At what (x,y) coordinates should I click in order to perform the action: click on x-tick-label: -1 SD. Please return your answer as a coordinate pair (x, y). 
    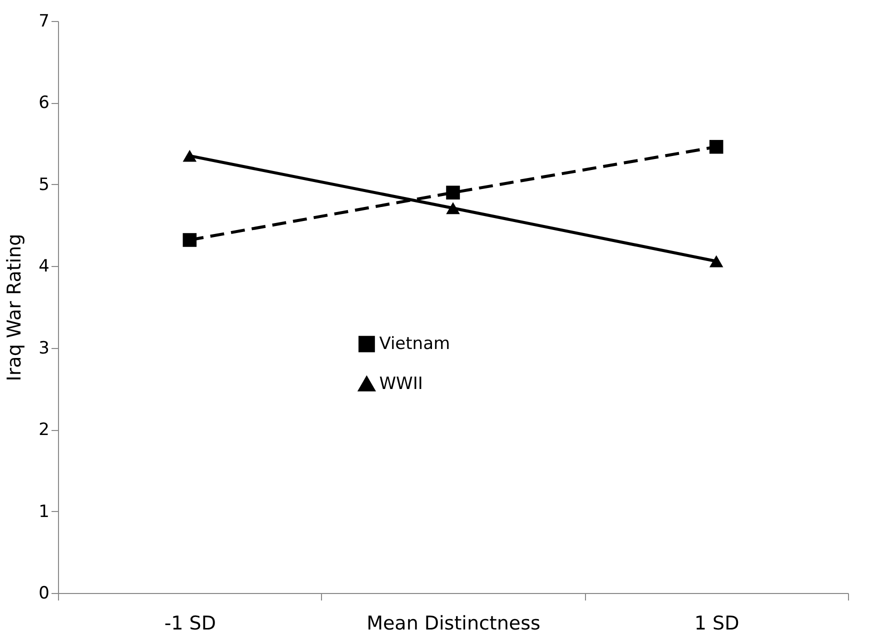
    Looking at the image, I should click on (190, 623).